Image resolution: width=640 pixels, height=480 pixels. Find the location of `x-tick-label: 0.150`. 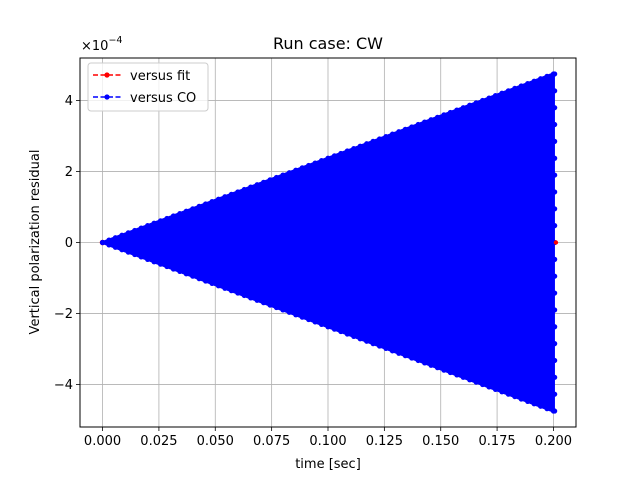

x-tick-label: 0.150 is located at coordinates (440, 441).